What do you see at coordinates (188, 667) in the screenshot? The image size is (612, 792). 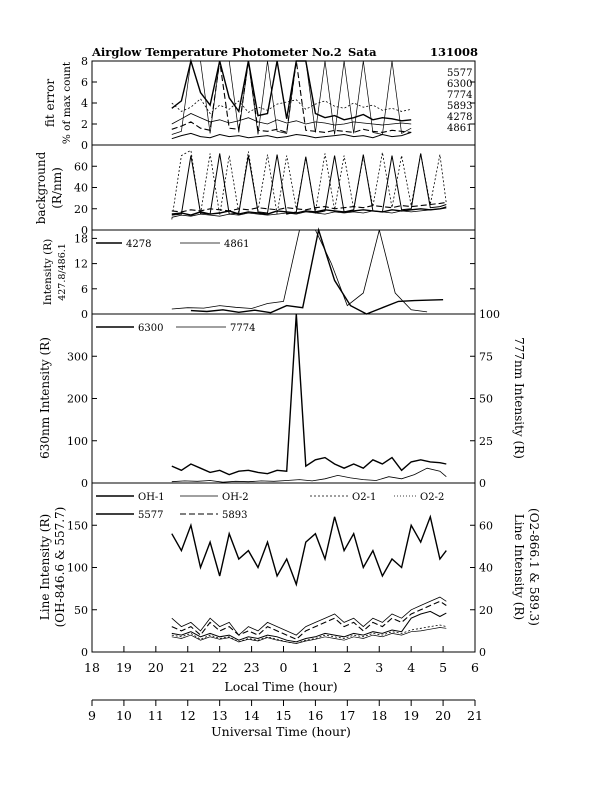 I see `x-tick-label-local: 21` at bounding box center [188, 667].